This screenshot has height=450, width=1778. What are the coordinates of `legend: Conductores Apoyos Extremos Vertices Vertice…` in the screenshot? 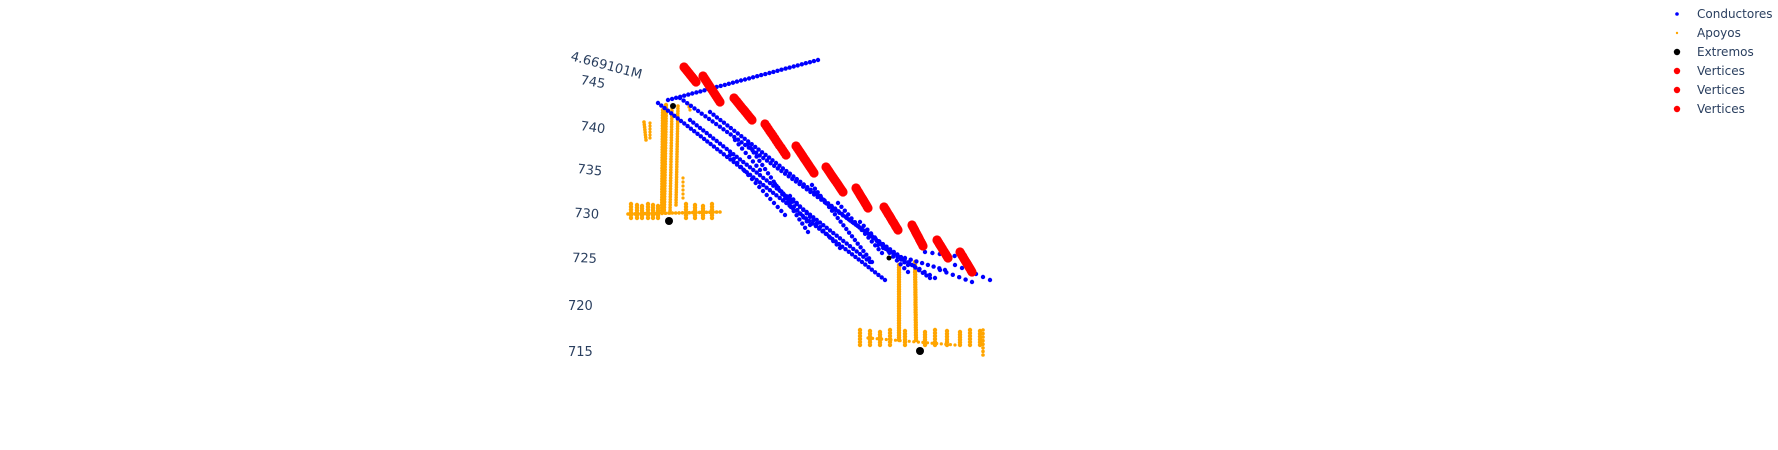 It's located at (1723, 61).